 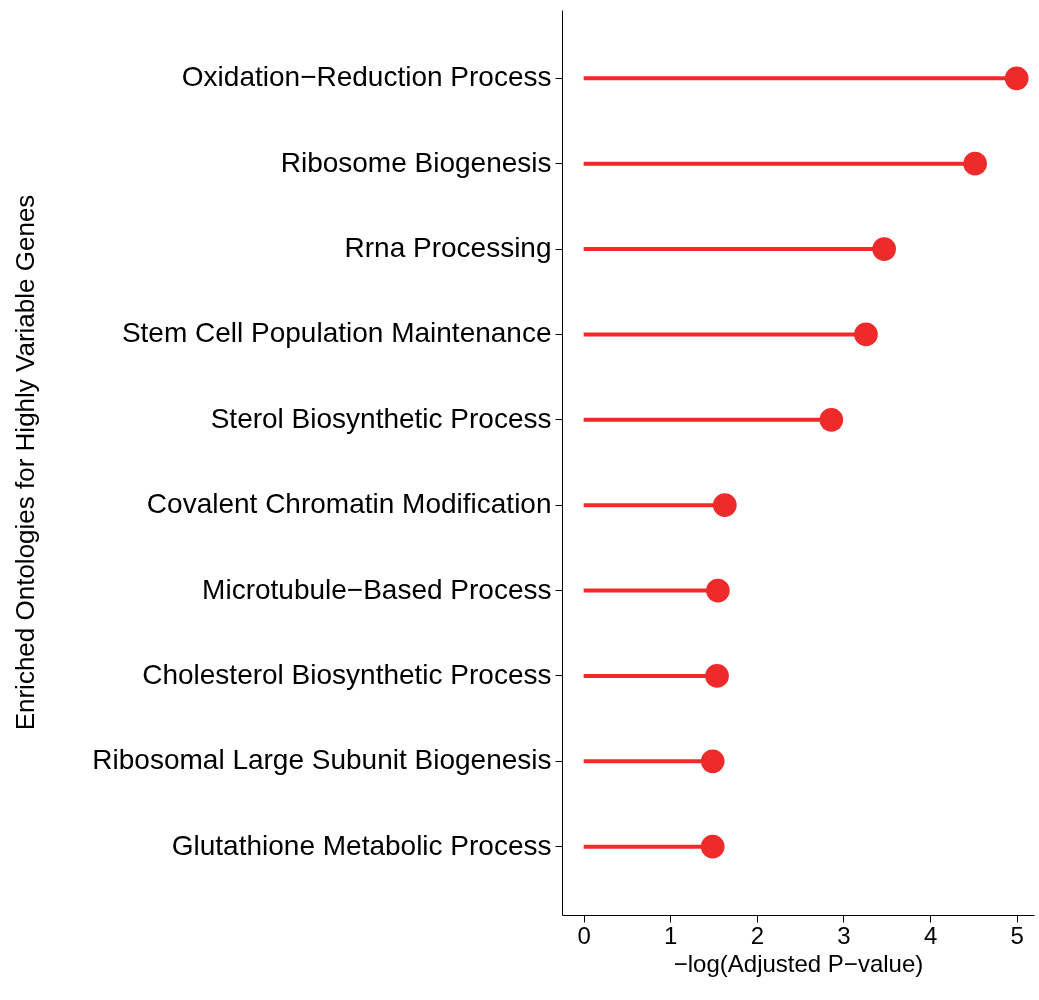 What do you see at coordinates (347, 674) in the screenshot?
I see `y-tick-label: Cholesterol Biosynthetic Process` at bounding box center [347, 674].